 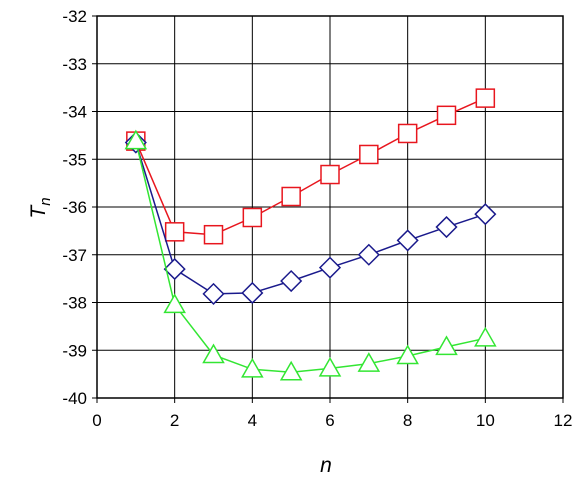 What do you see at coordinates (74, 159) in the screenshot?
I see `y-tick-label: -35` at bounding box center [74, 159].